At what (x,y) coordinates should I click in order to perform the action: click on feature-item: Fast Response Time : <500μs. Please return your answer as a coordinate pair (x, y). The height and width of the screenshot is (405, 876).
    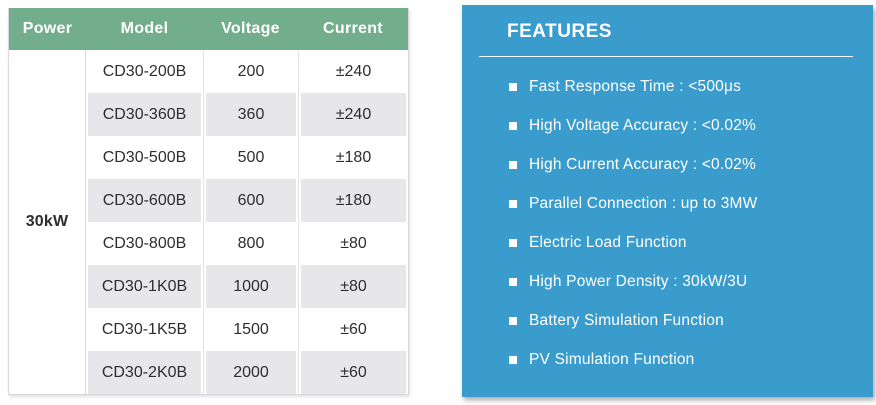
    Looking at the image, I should click on (667, 86).